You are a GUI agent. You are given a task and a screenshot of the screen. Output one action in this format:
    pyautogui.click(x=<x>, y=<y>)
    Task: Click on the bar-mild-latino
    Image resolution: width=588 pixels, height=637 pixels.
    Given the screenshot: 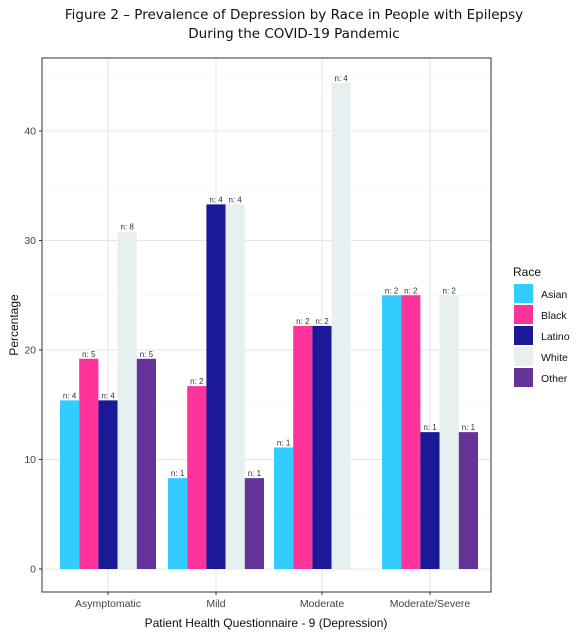 What is the action you would take?
    pyautogui.click(x=216, y=386)
    